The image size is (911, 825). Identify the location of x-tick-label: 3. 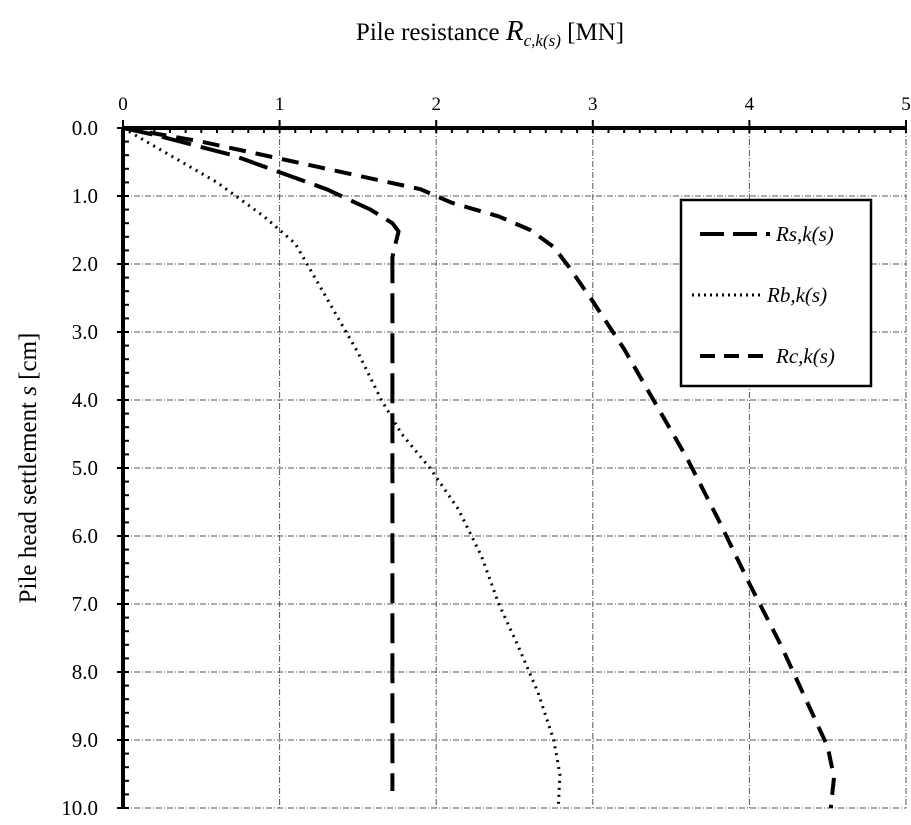
(593, 104).